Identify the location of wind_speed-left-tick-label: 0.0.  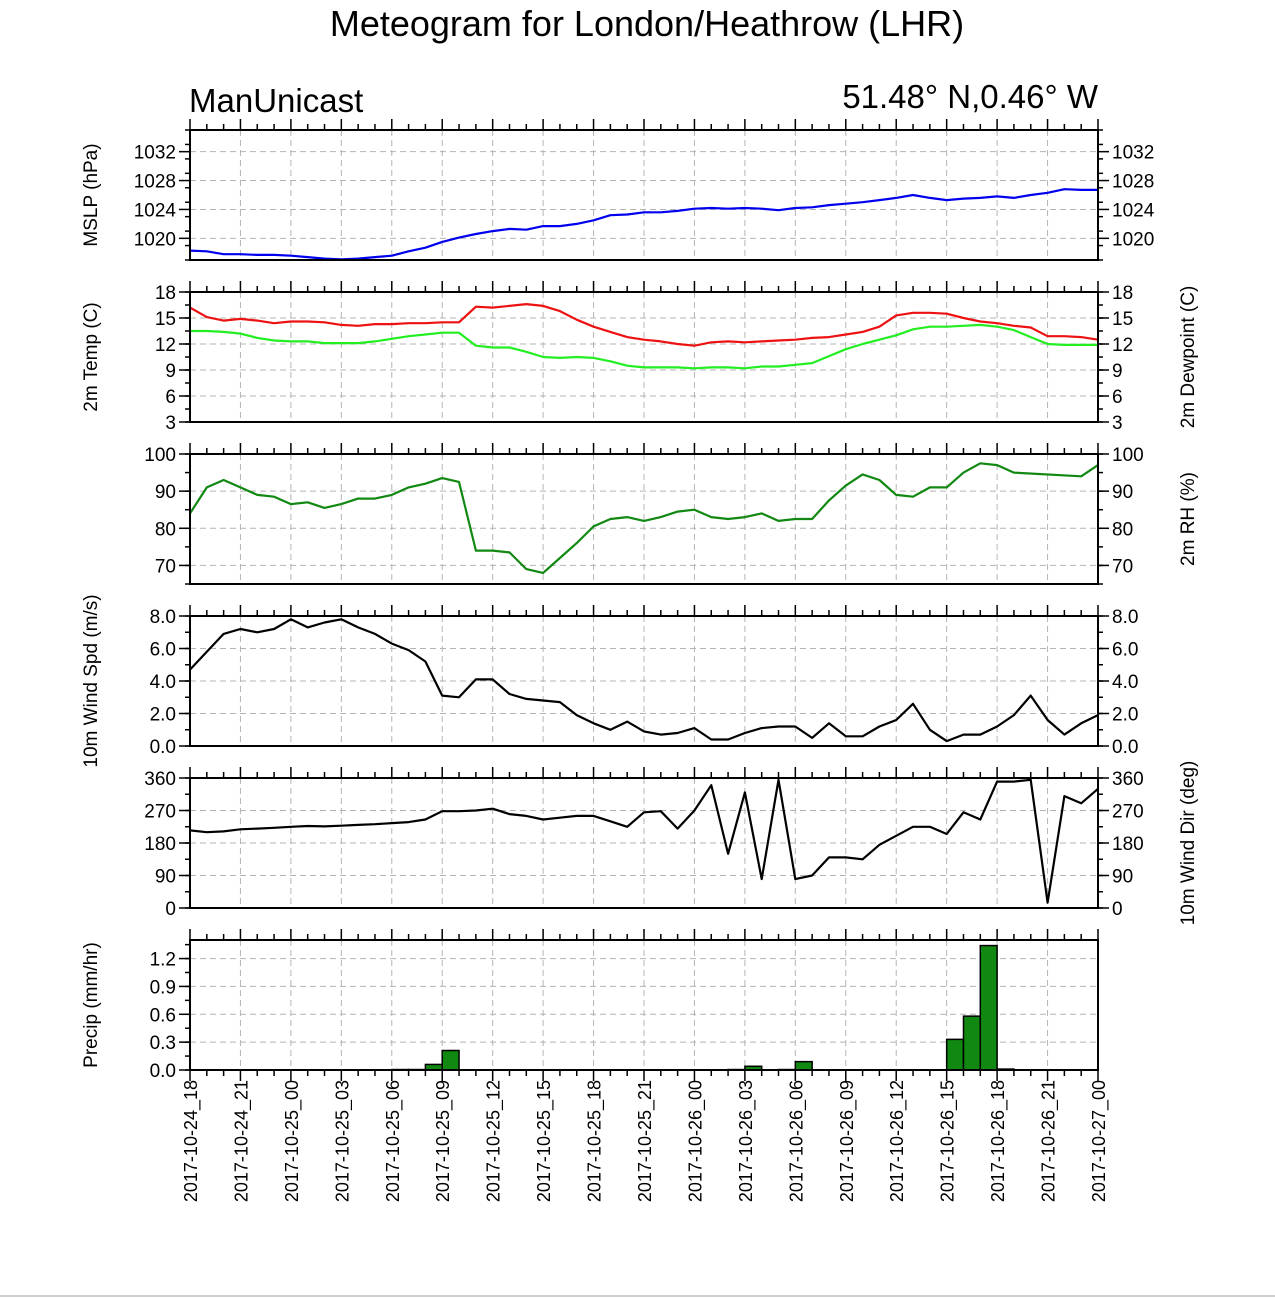
(163, 747).